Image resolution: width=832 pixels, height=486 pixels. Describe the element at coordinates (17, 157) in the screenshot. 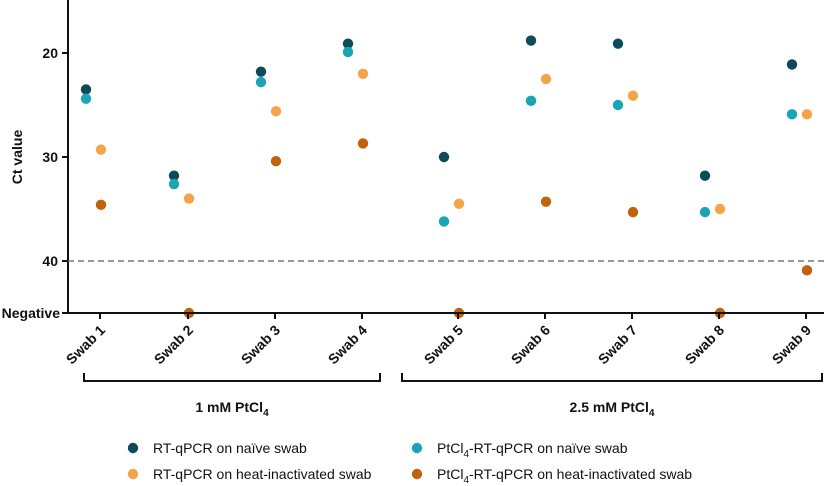

I see `y-axis-title: Ct value` at that location.